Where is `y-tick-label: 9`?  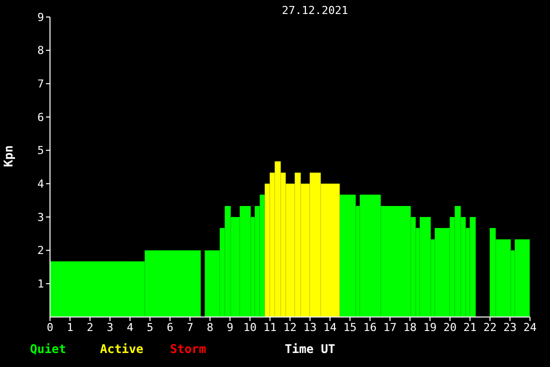
y-tick-label: 9 is located at coordinates (40, 17).